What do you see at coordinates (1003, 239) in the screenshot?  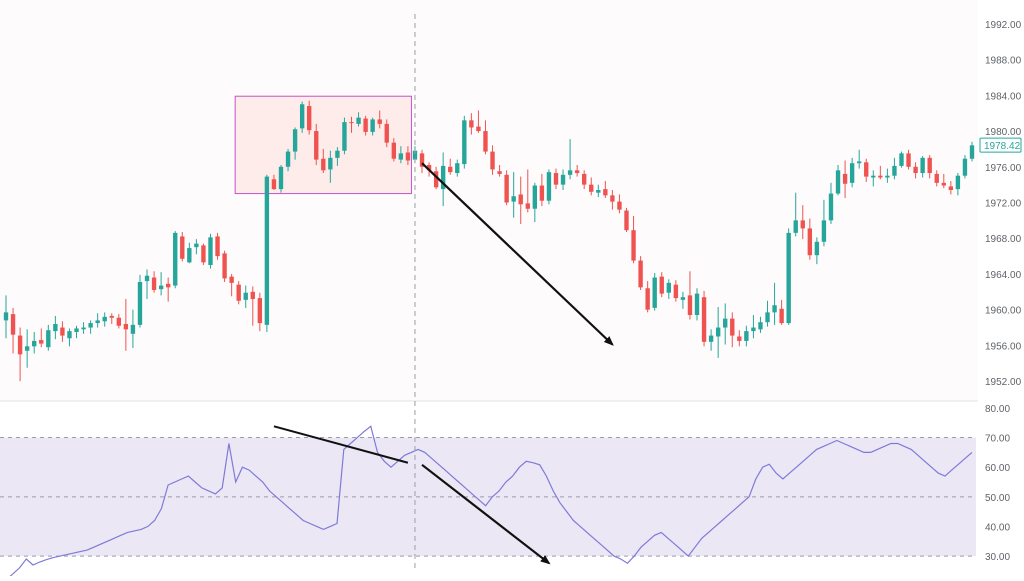 I see `price-tick-label: 1968.00` at bounding box center [1003, 239].